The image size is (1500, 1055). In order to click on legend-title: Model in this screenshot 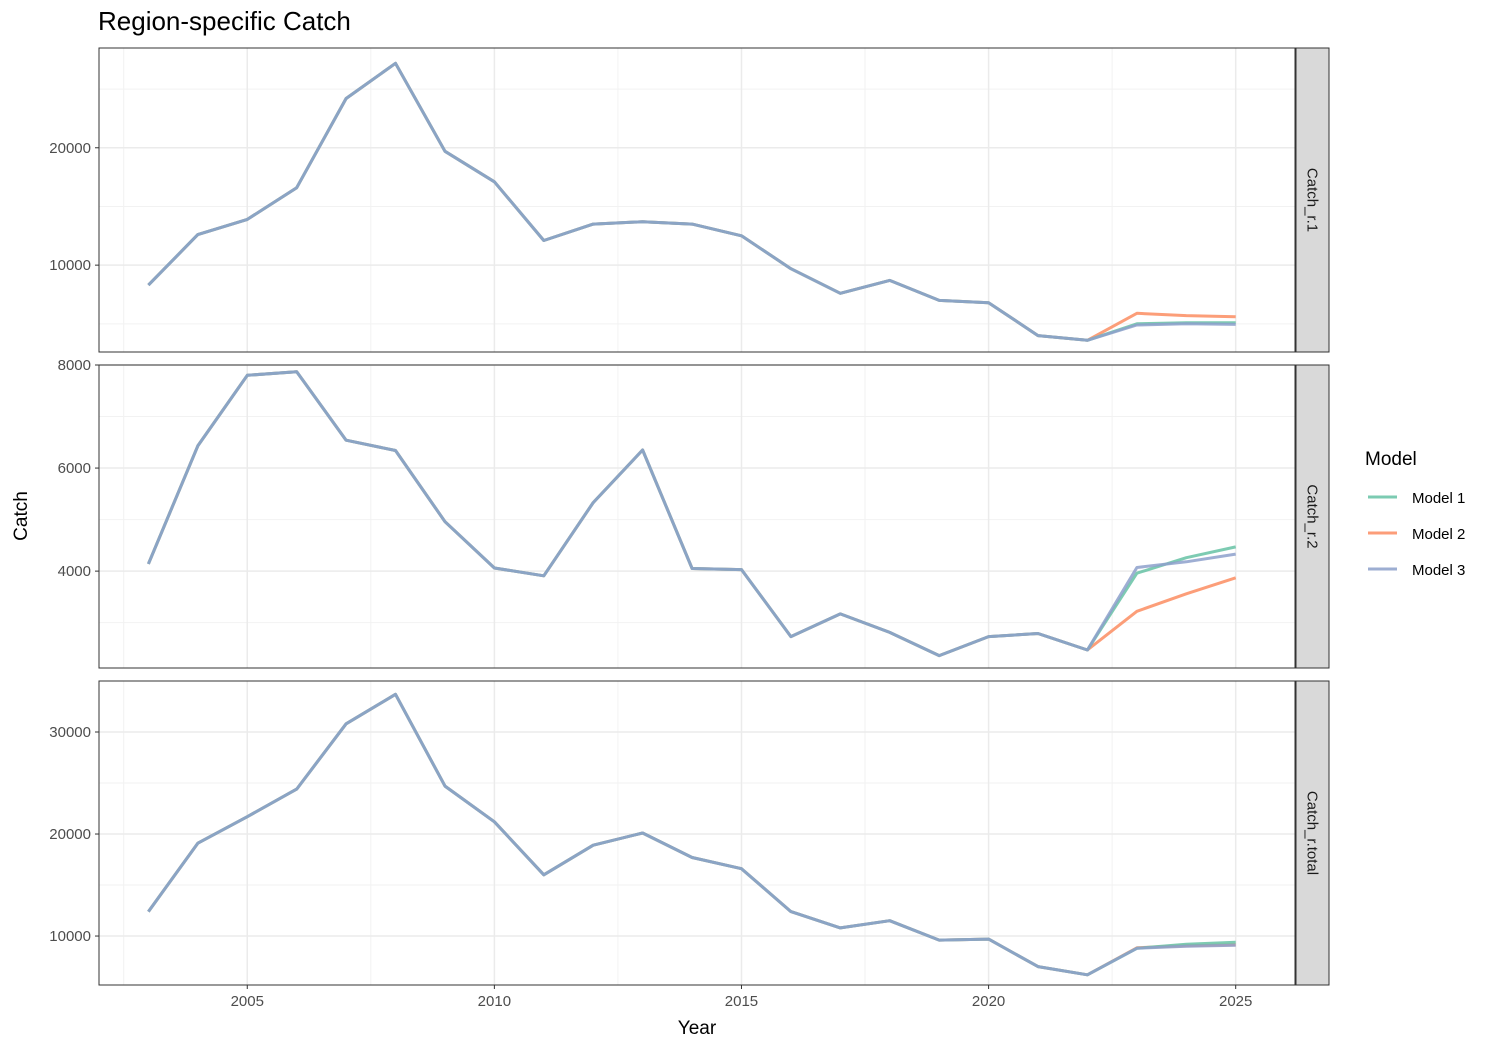, I will do `click(1391, 459)`.